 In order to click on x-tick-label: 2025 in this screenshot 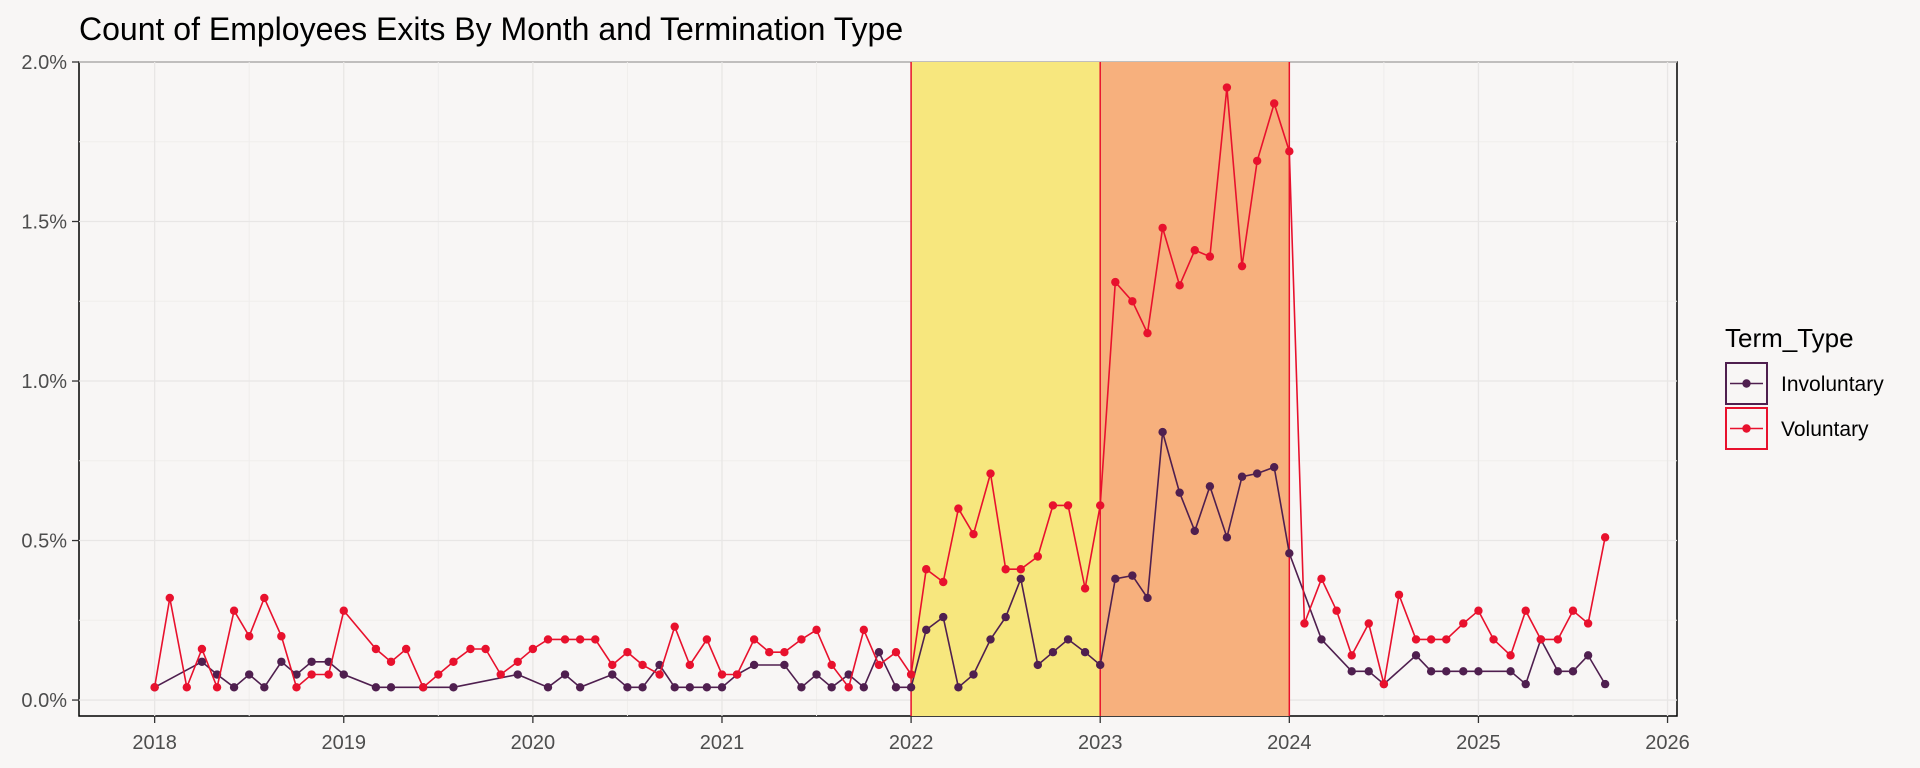, I will do `click(1478, 743)`.